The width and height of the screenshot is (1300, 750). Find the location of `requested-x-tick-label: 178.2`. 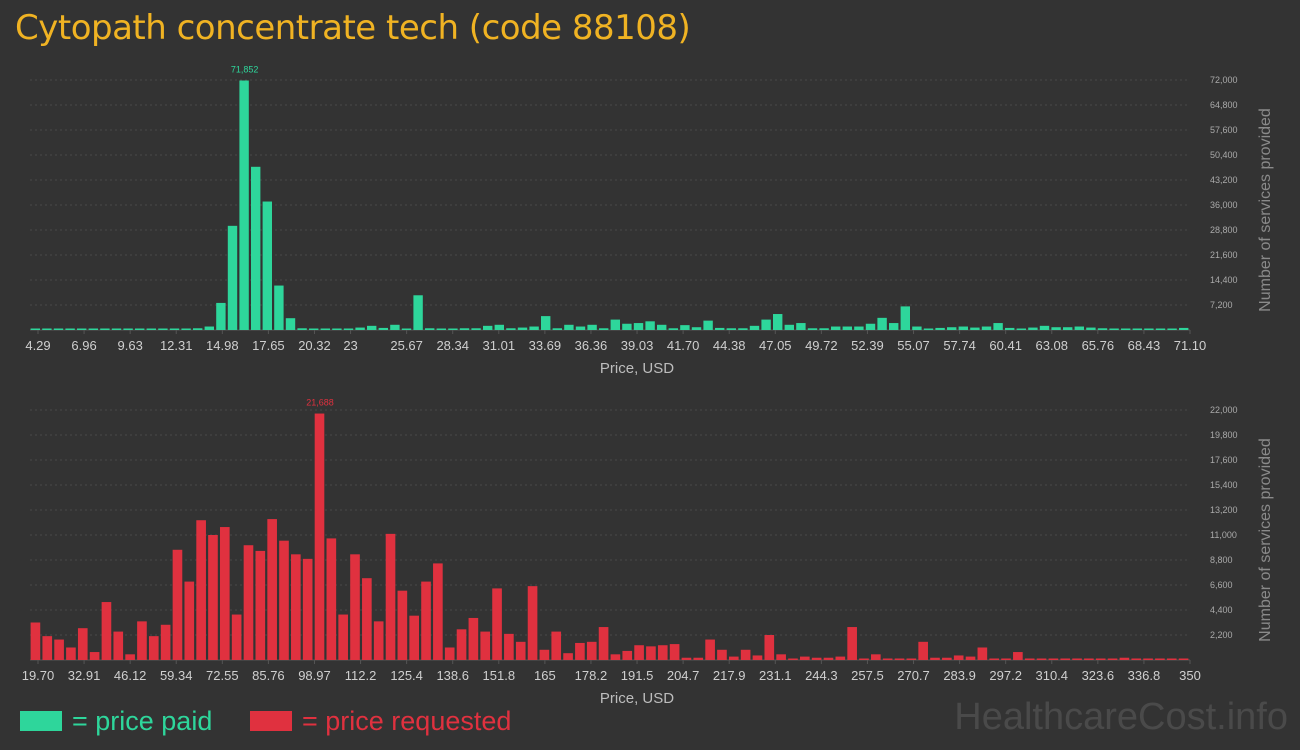

requested-x-tick-label: 178.2 is located at coordinates (591, 675).